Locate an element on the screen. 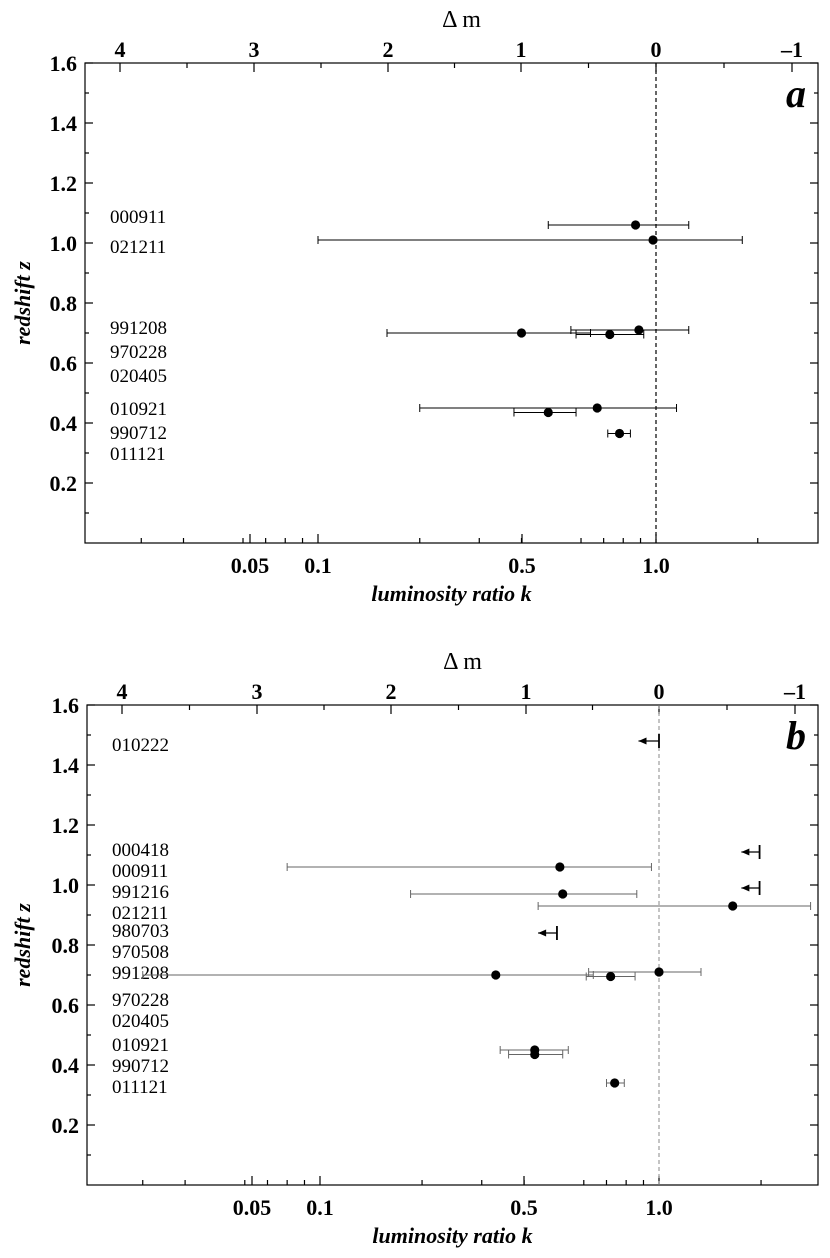 The image size is (830, 1258). grb-label: 980703 is located at coordinates (140, 931).